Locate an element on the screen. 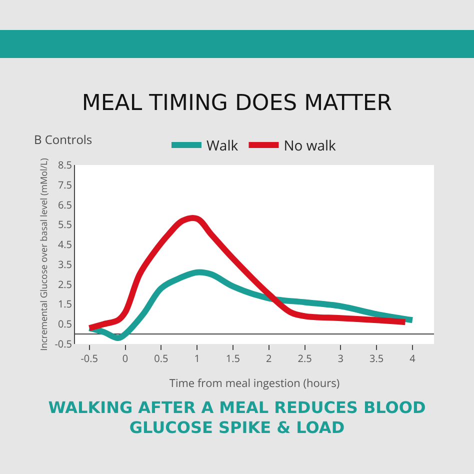  y-tick-label: 3.5 is located at coordinates (65, 263).